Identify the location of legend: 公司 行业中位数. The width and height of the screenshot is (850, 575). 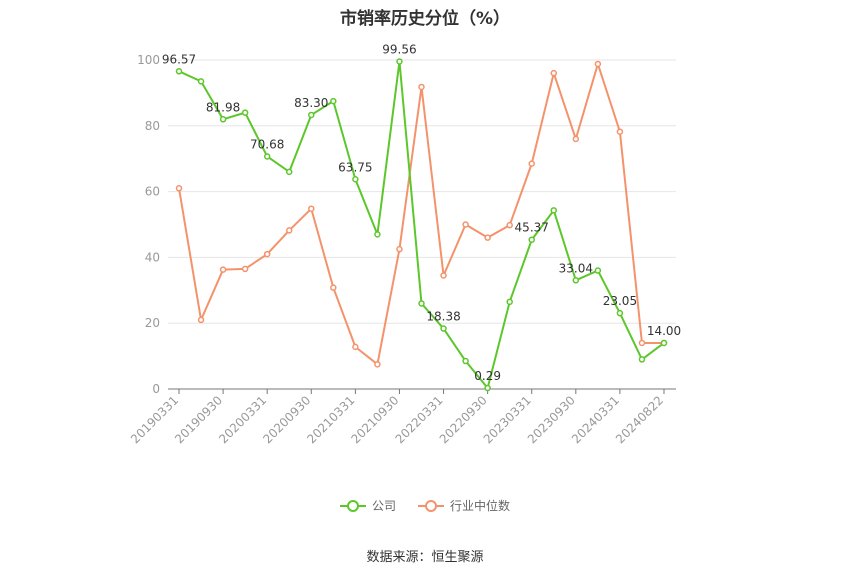
(425, 505).